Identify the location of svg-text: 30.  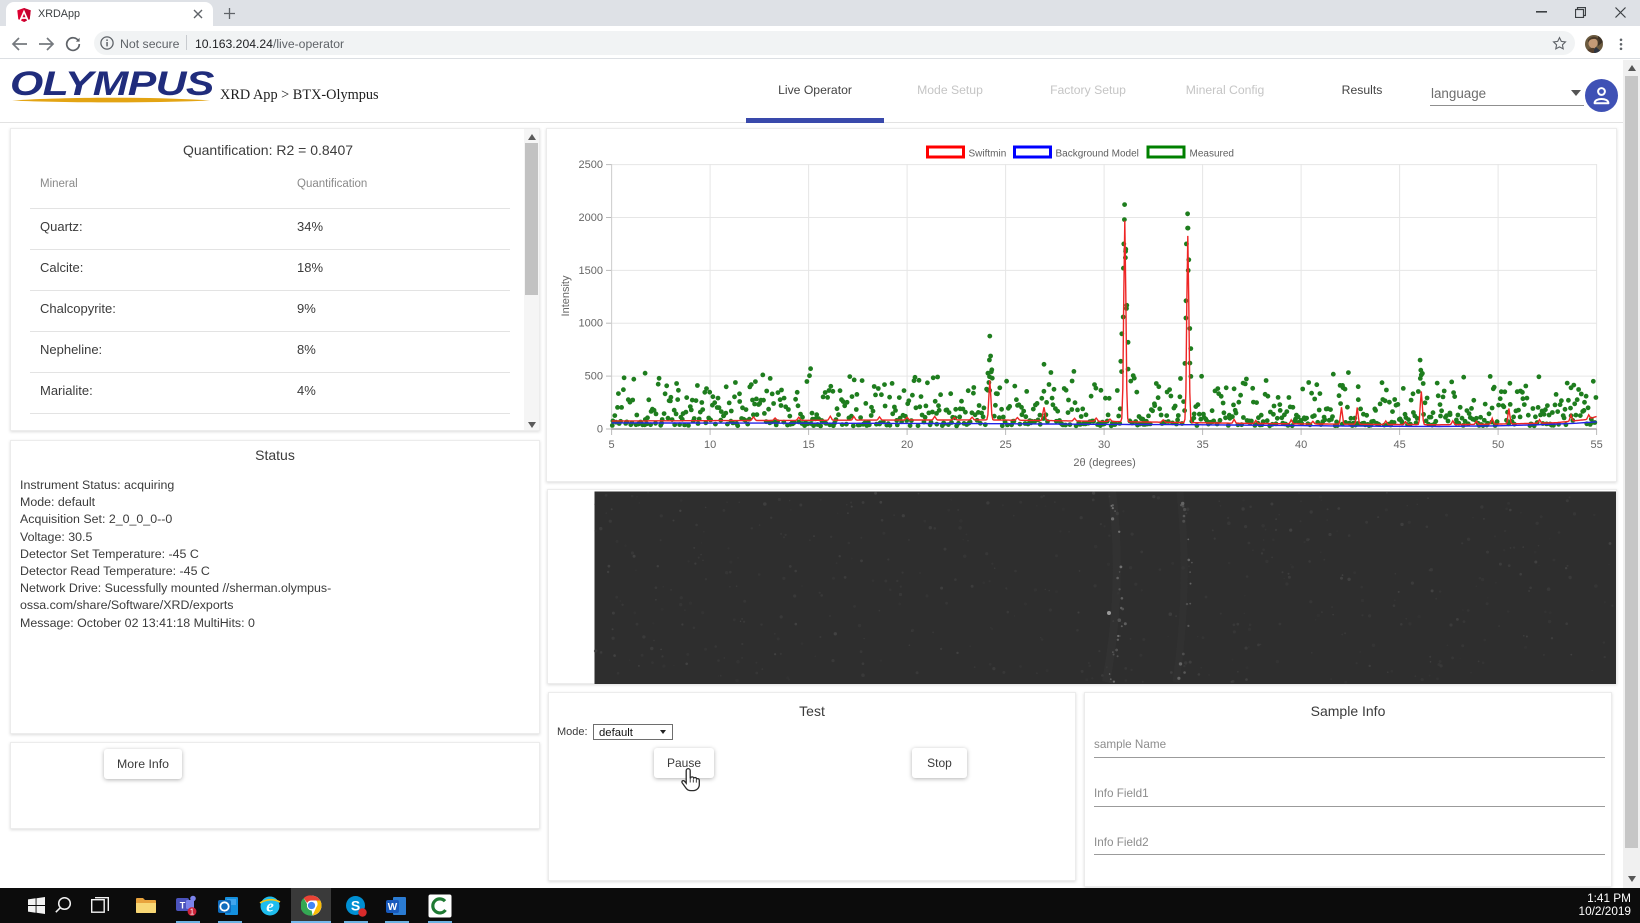
(1104, 445).